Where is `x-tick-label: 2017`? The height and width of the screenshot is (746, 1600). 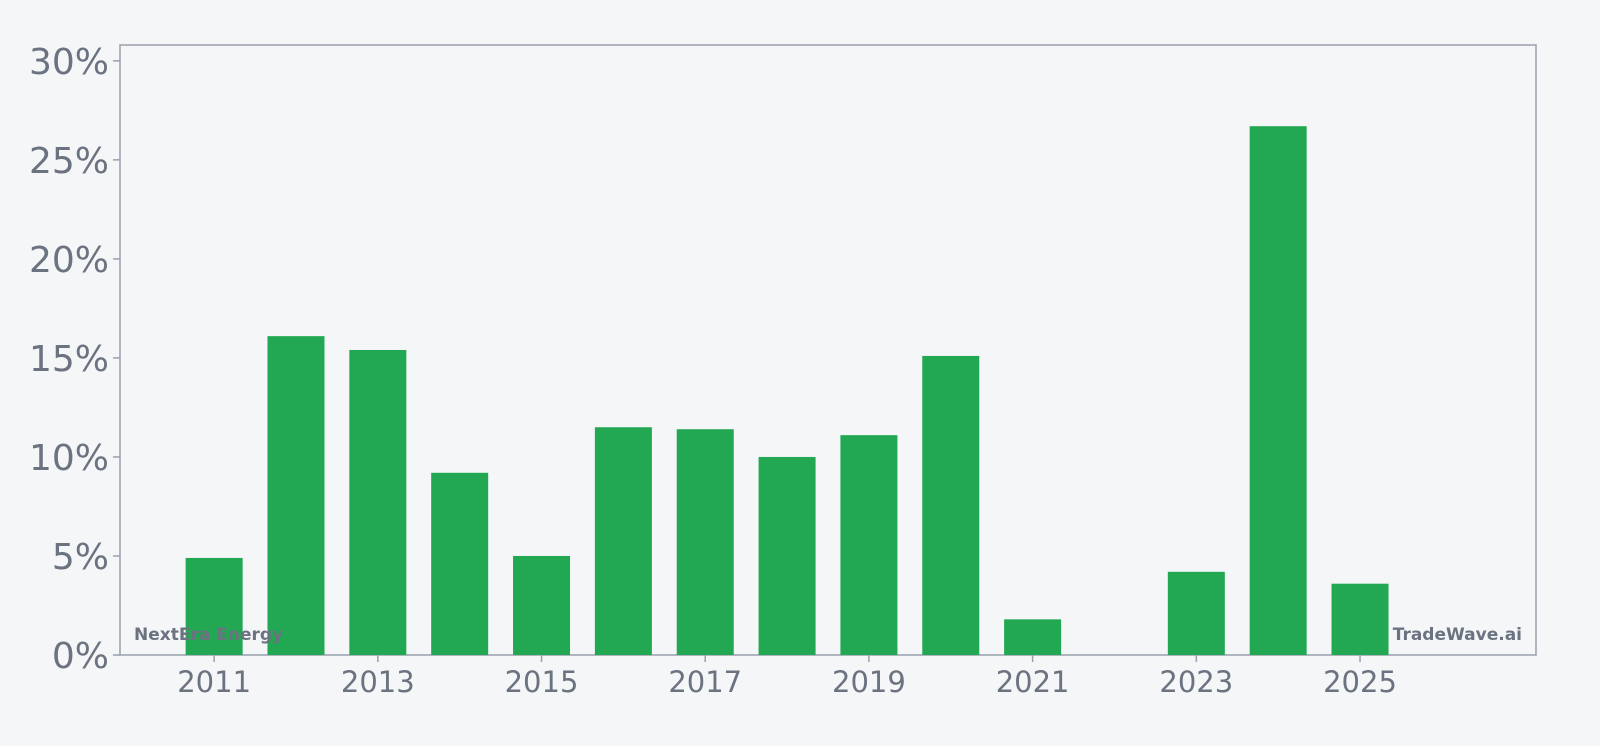
x-tick-label: 2017 is located at coordinates (705, 682).